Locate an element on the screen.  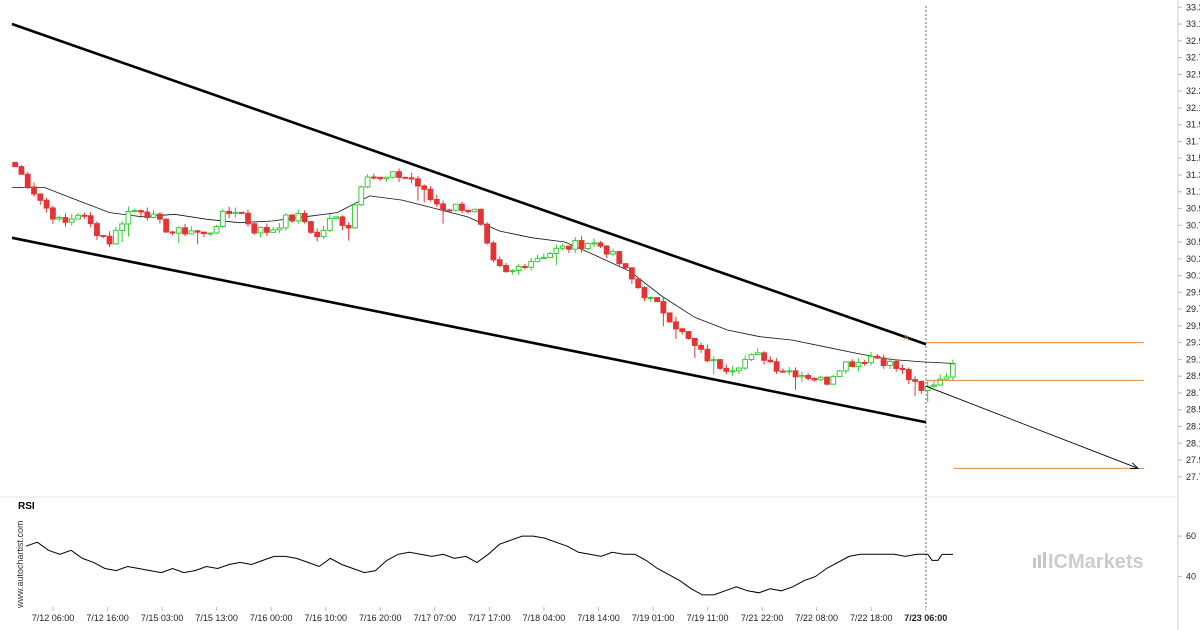
price-tick-label: 30.1492 is located at coordinates (1193, 276).